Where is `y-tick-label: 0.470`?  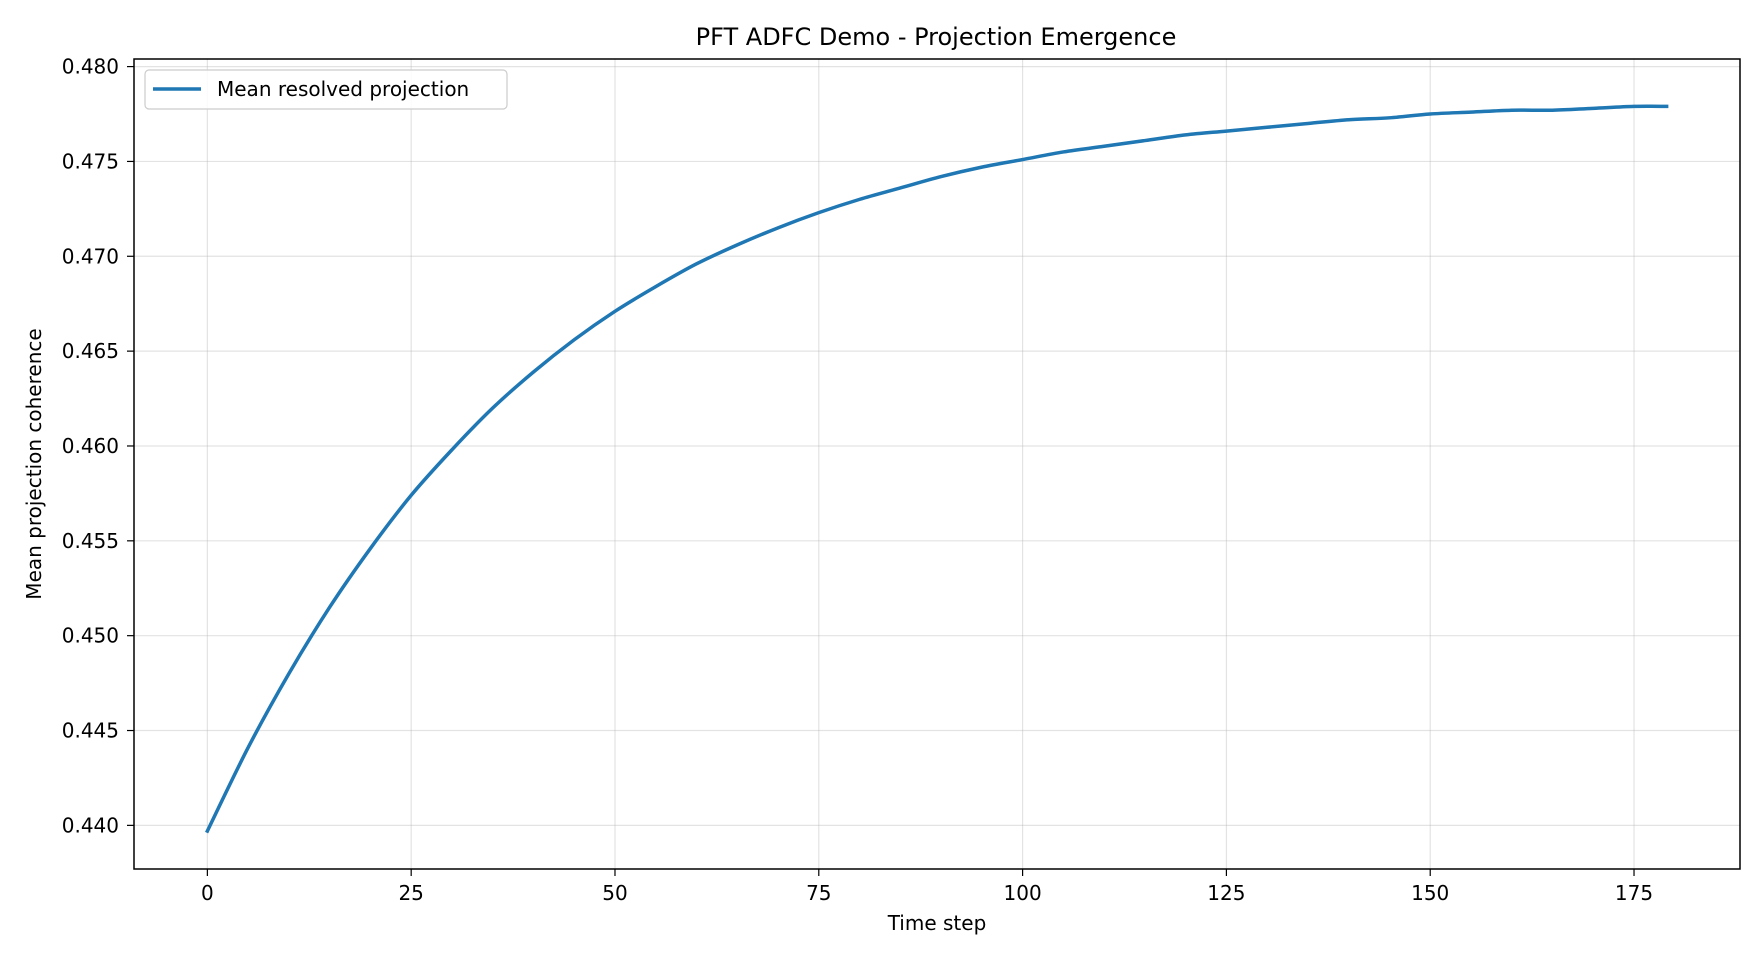 y-tick-label: 0.470 is located at coordinates (90, 256).